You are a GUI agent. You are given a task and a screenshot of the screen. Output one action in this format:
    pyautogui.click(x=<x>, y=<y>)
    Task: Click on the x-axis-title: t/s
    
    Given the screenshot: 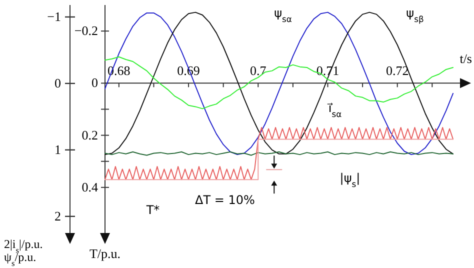 What is the action you would take?
    pyautogui.click(x=466, y=58)
    